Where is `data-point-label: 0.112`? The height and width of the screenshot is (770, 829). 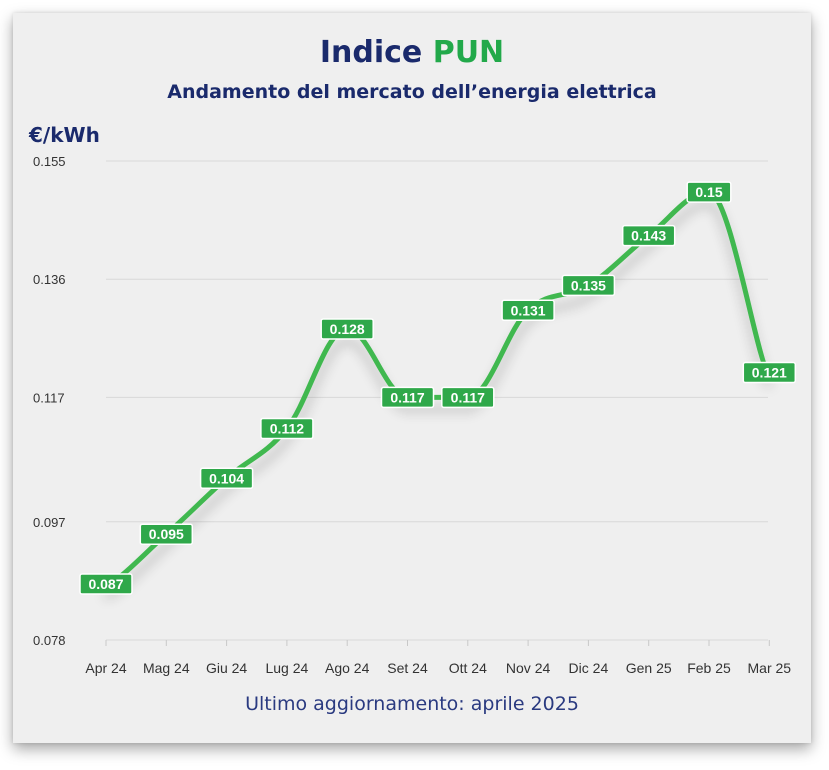
data-point-label: 0.112 is located at coordinates (287, 428).